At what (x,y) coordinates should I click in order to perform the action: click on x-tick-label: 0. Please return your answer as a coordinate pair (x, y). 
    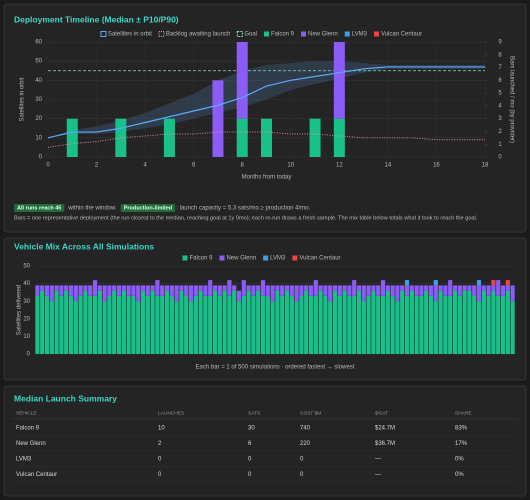
    Looking at the image, I should click on (48, 166).